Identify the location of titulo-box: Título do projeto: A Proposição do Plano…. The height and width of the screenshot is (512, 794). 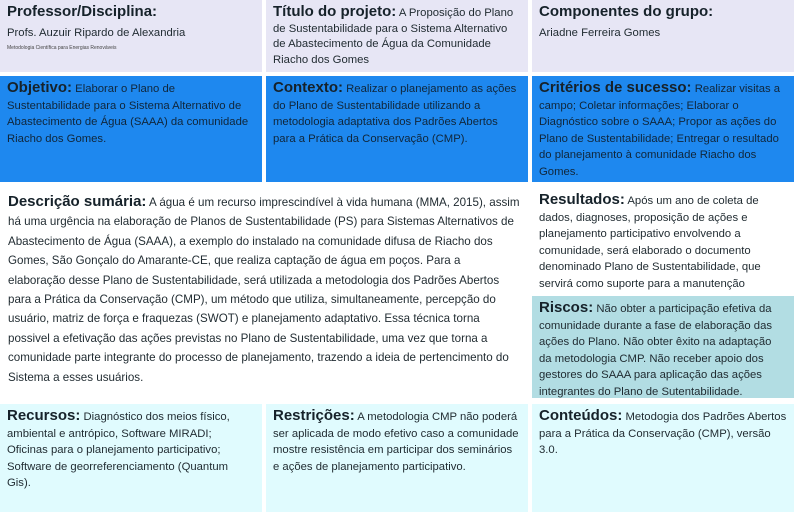
(397, 36).